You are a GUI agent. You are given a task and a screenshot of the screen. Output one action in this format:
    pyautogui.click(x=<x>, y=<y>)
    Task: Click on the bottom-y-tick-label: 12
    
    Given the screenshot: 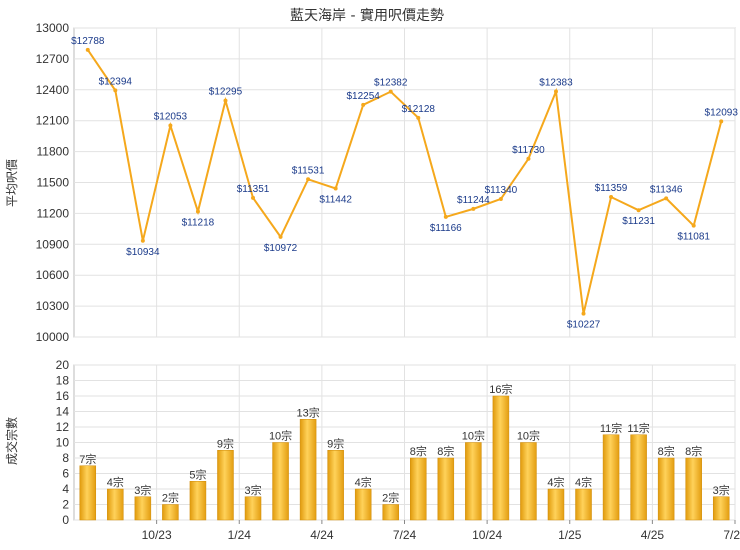 What is the action you would take?
    pyautogui.click(x=63, y=427)
    